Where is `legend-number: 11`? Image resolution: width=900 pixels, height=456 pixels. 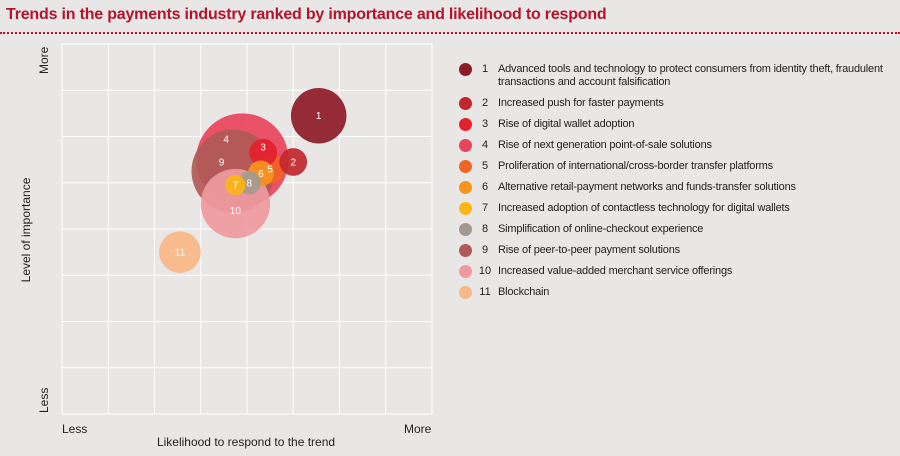 legend-number: 11 is located at coordinates (485, 292).